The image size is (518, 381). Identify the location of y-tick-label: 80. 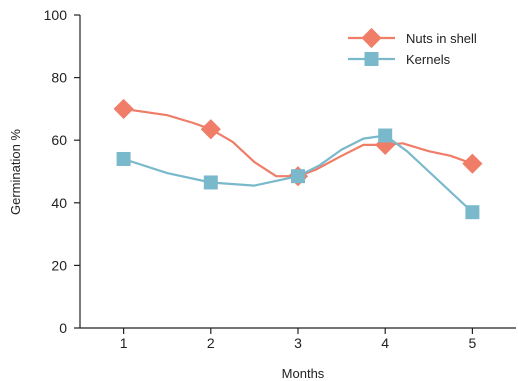
(59, 78).